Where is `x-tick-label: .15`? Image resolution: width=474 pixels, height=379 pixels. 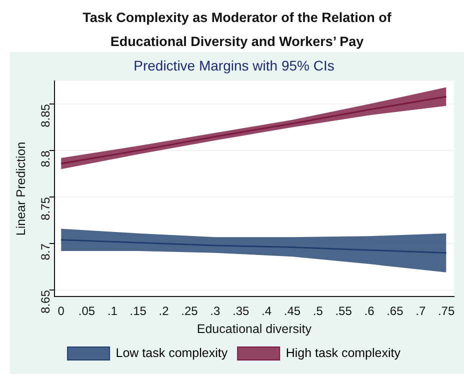 x-tick-label: .15 is located at coordinates (138, 311).